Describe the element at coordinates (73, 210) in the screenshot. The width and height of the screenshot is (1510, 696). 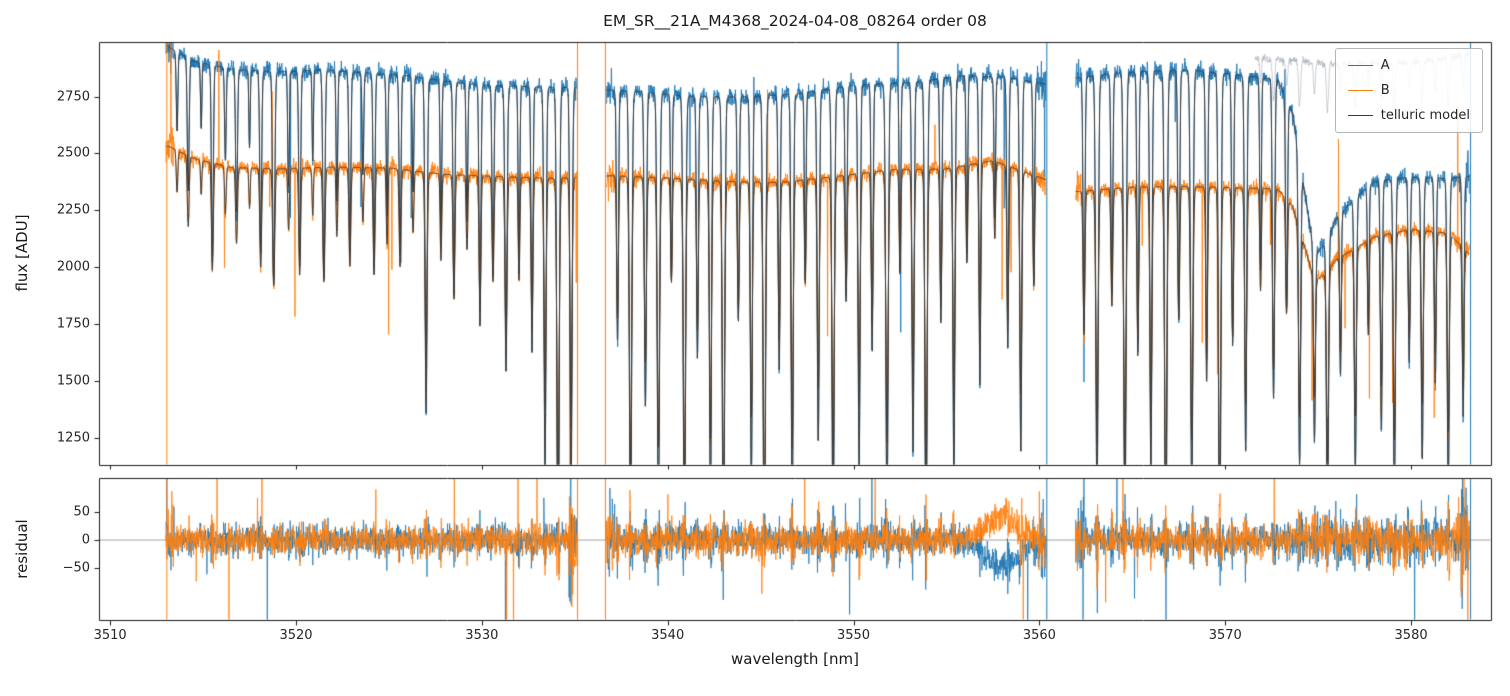
I see `flux-ytick-label: 2250` at that location.